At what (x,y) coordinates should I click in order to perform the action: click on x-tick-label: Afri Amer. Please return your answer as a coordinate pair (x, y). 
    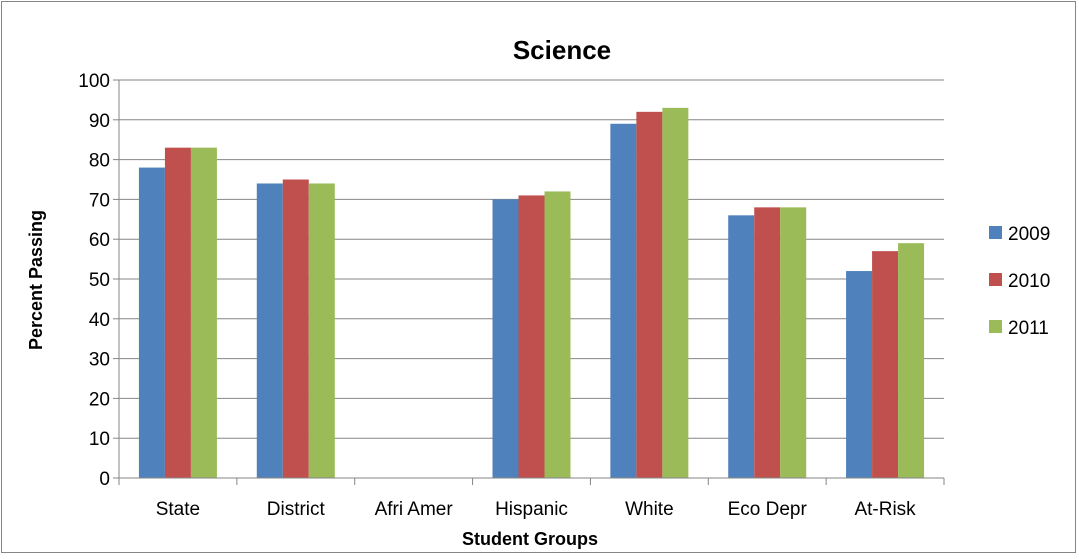
    Looking at the image, I should click on (414, 509).